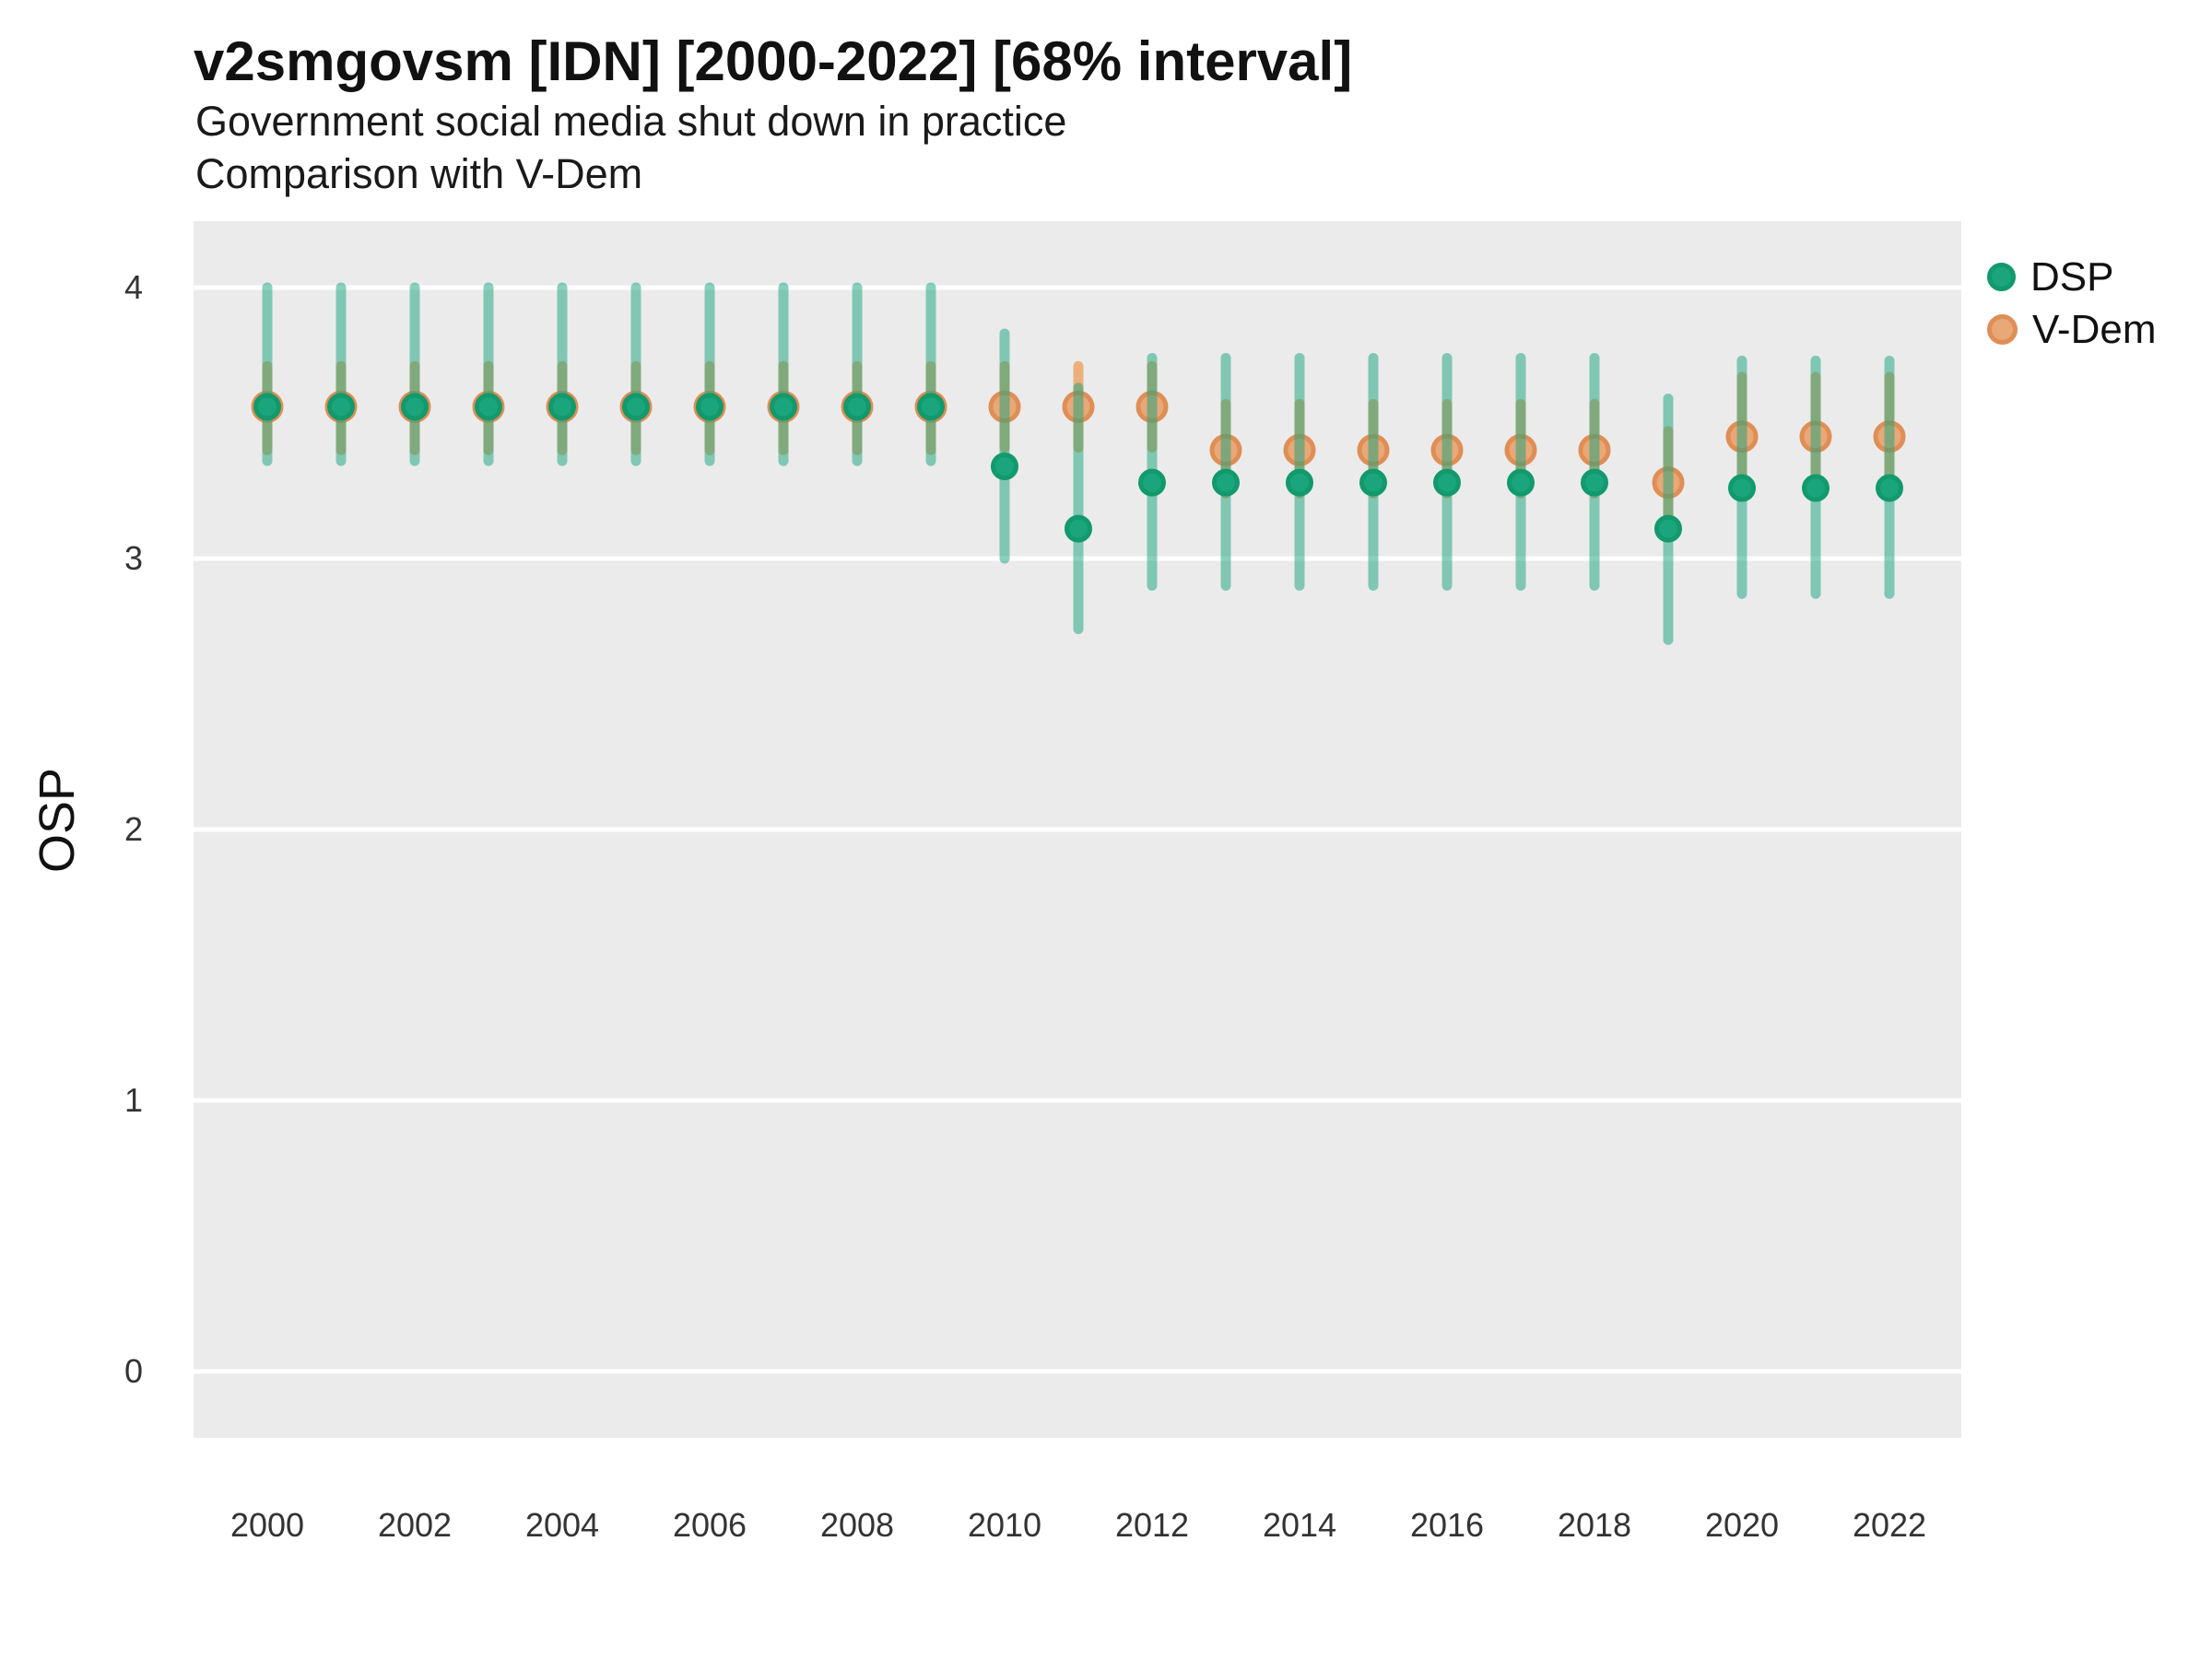  I want to click on legend-item-vdem: V-Dem, so click(2071, 329).